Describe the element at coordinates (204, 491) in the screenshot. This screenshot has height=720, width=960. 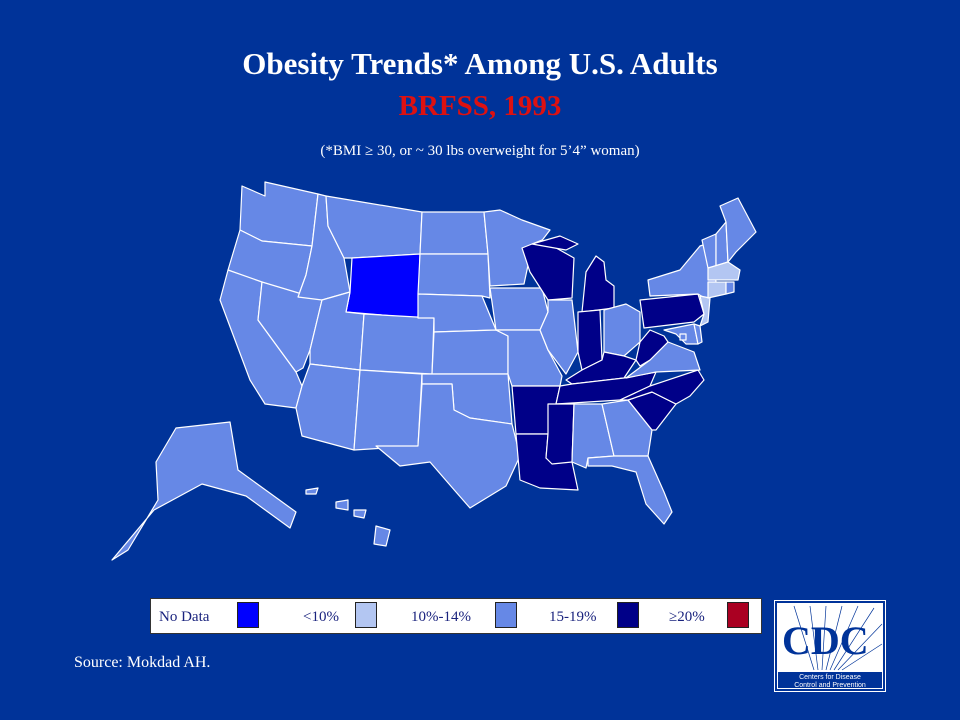
I see `state-AK` at that location.